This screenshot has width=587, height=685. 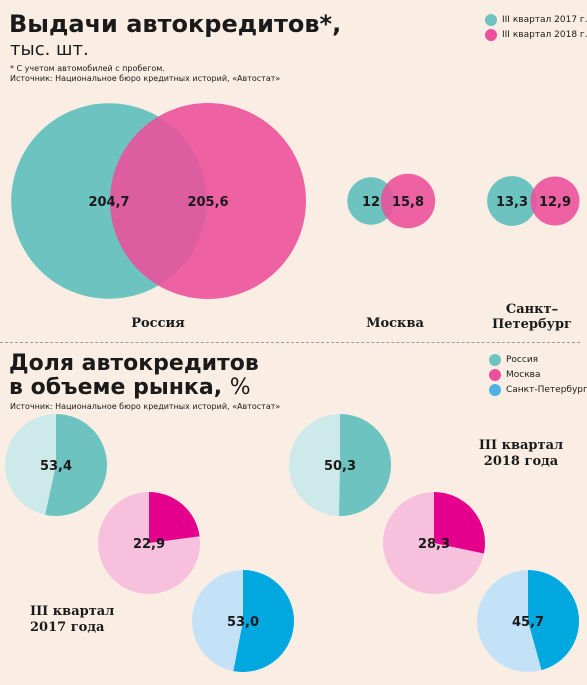 What do you see at coordinates (523, 375) in the screenshot?
I see `legend-label-moscow: Москва` at bounding box center [523, 375].